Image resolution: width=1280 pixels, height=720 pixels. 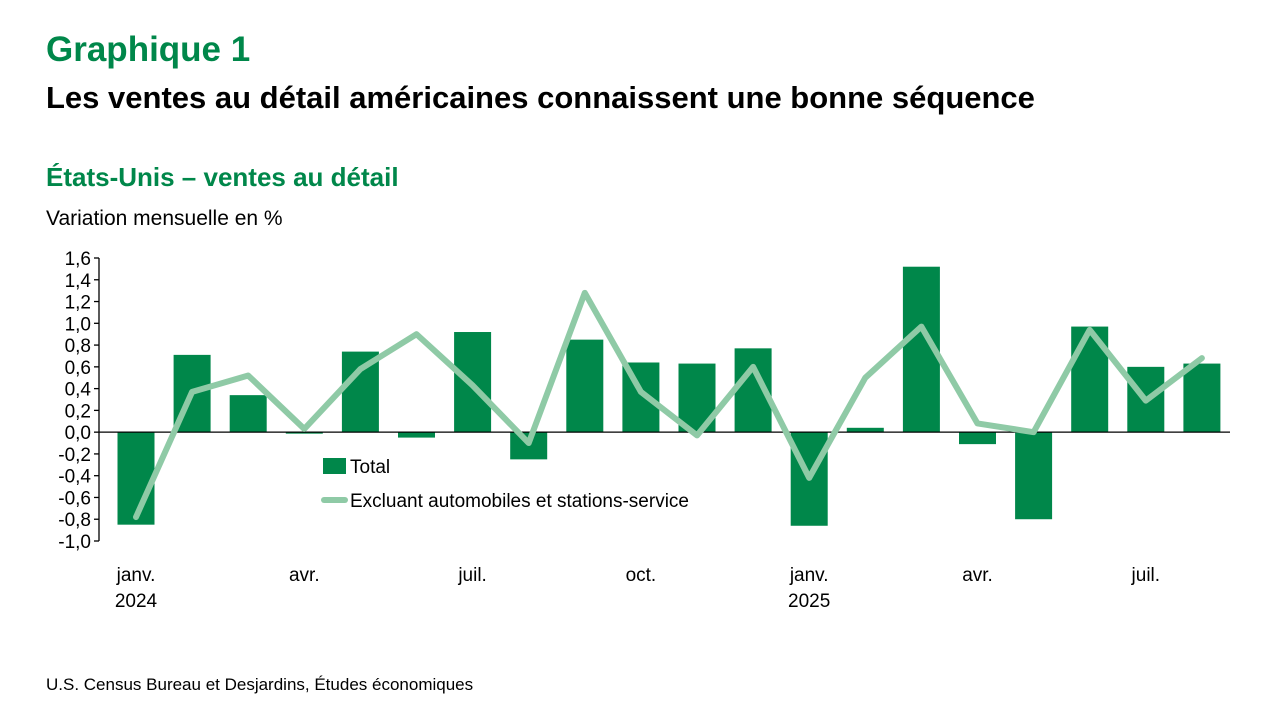 What do you see at coordinates (148, 49) in the screenshot?
I see `chart-label: Graphique 1` at bounding box center [148, 49].